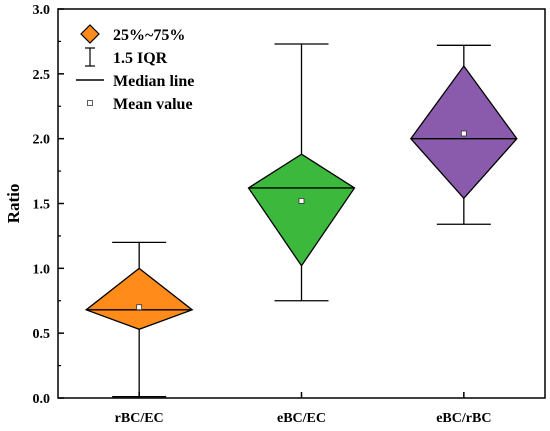  What do you see at coordinates (90, 34) in the screenshot?
I see `legend-diamond-icon` at bounding box center [90, 34].